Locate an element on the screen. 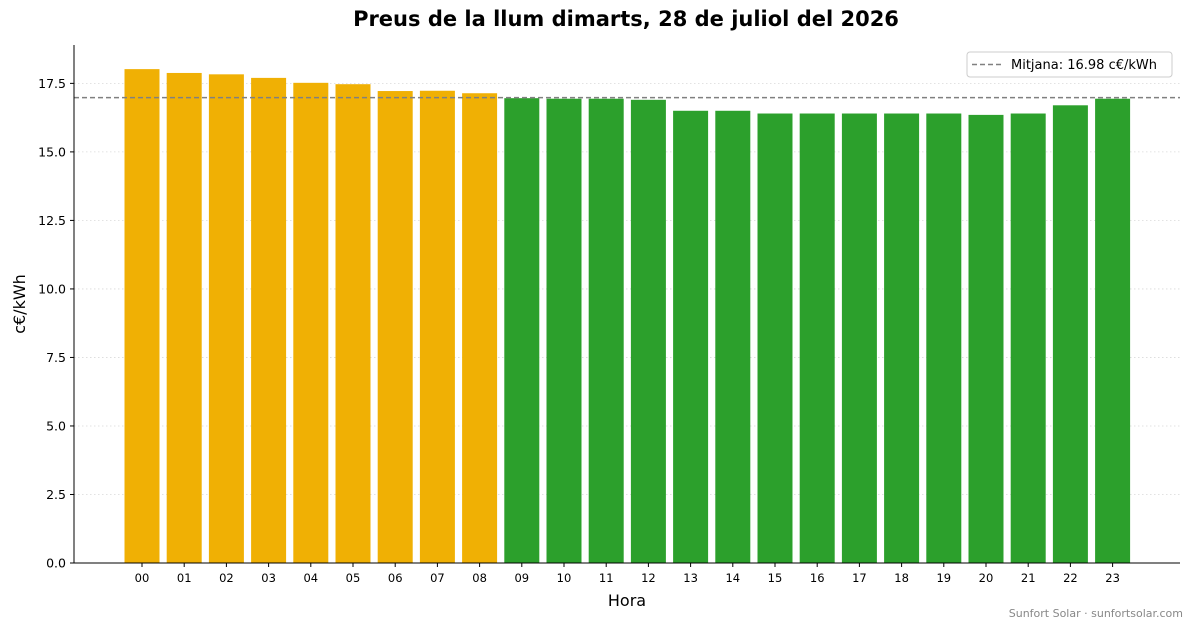  x-tick-label: 17 is located at coordinates (859, 578).